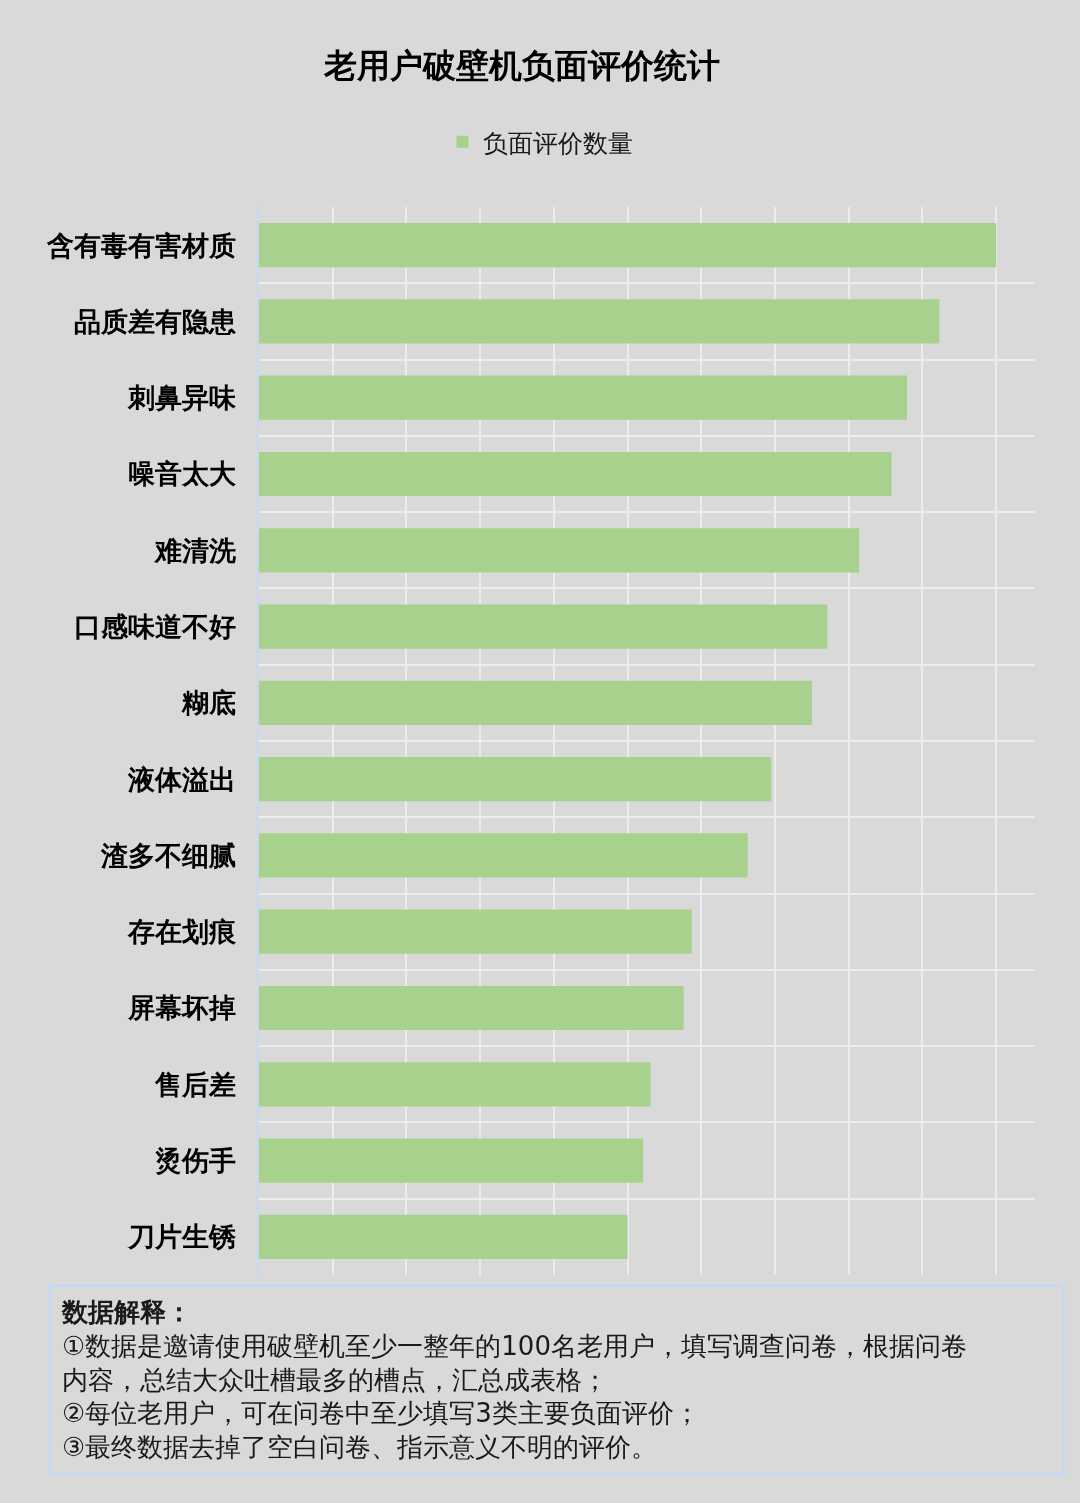 The height and width of the screenshot is (1503, 1080). Describe the element at coordinates (181, 1008) in the screenshot. I see `y-tick-label: 屏幕坏掉` at that location.